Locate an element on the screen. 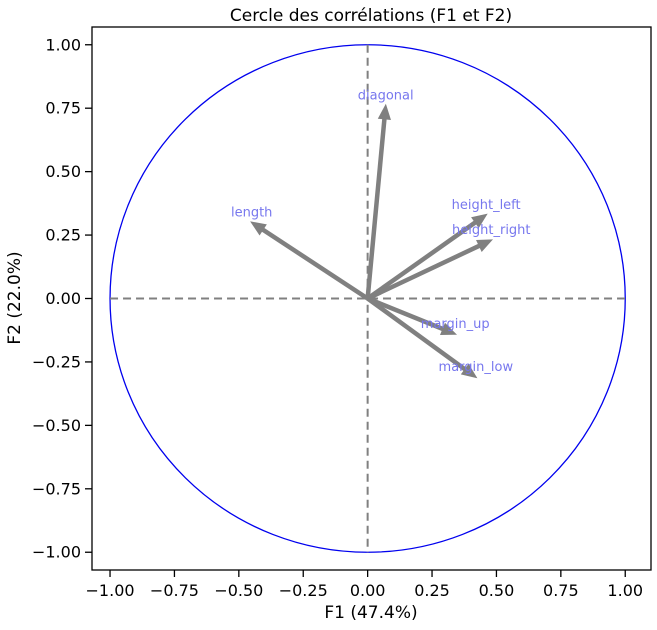 Image resolution: width=657 pixels, height=630 pixels. variable-label-margin_low: margin_low is located at coordinates (476, 367).